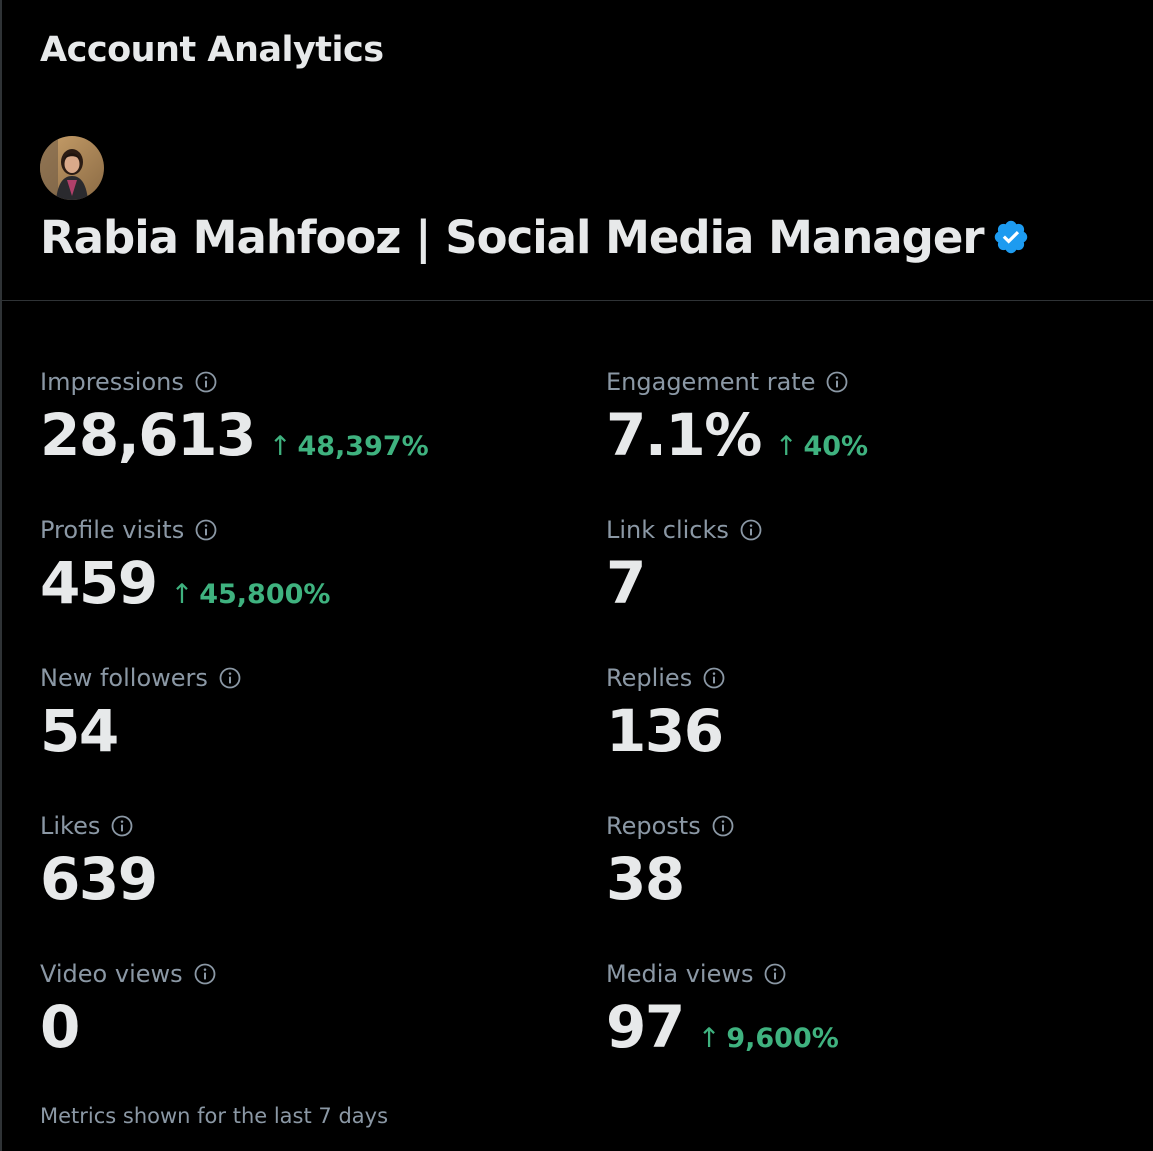 Image resolution: width=1153 pixels, height=1151 pixels. Describe the element at coordinates (111, 974) in the screenshot. I see `metric-label: Video views` at that location.